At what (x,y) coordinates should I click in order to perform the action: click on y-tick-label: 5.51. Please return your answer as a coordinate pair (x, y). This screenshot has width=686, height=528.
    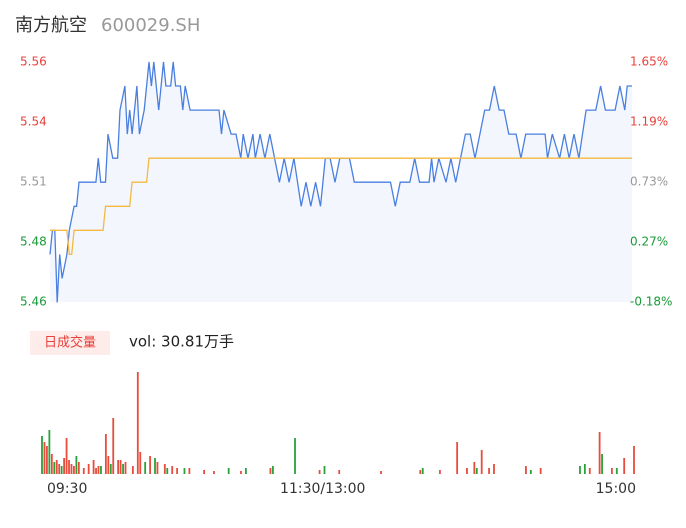
    Looking at the image, I should click on (33, 182).